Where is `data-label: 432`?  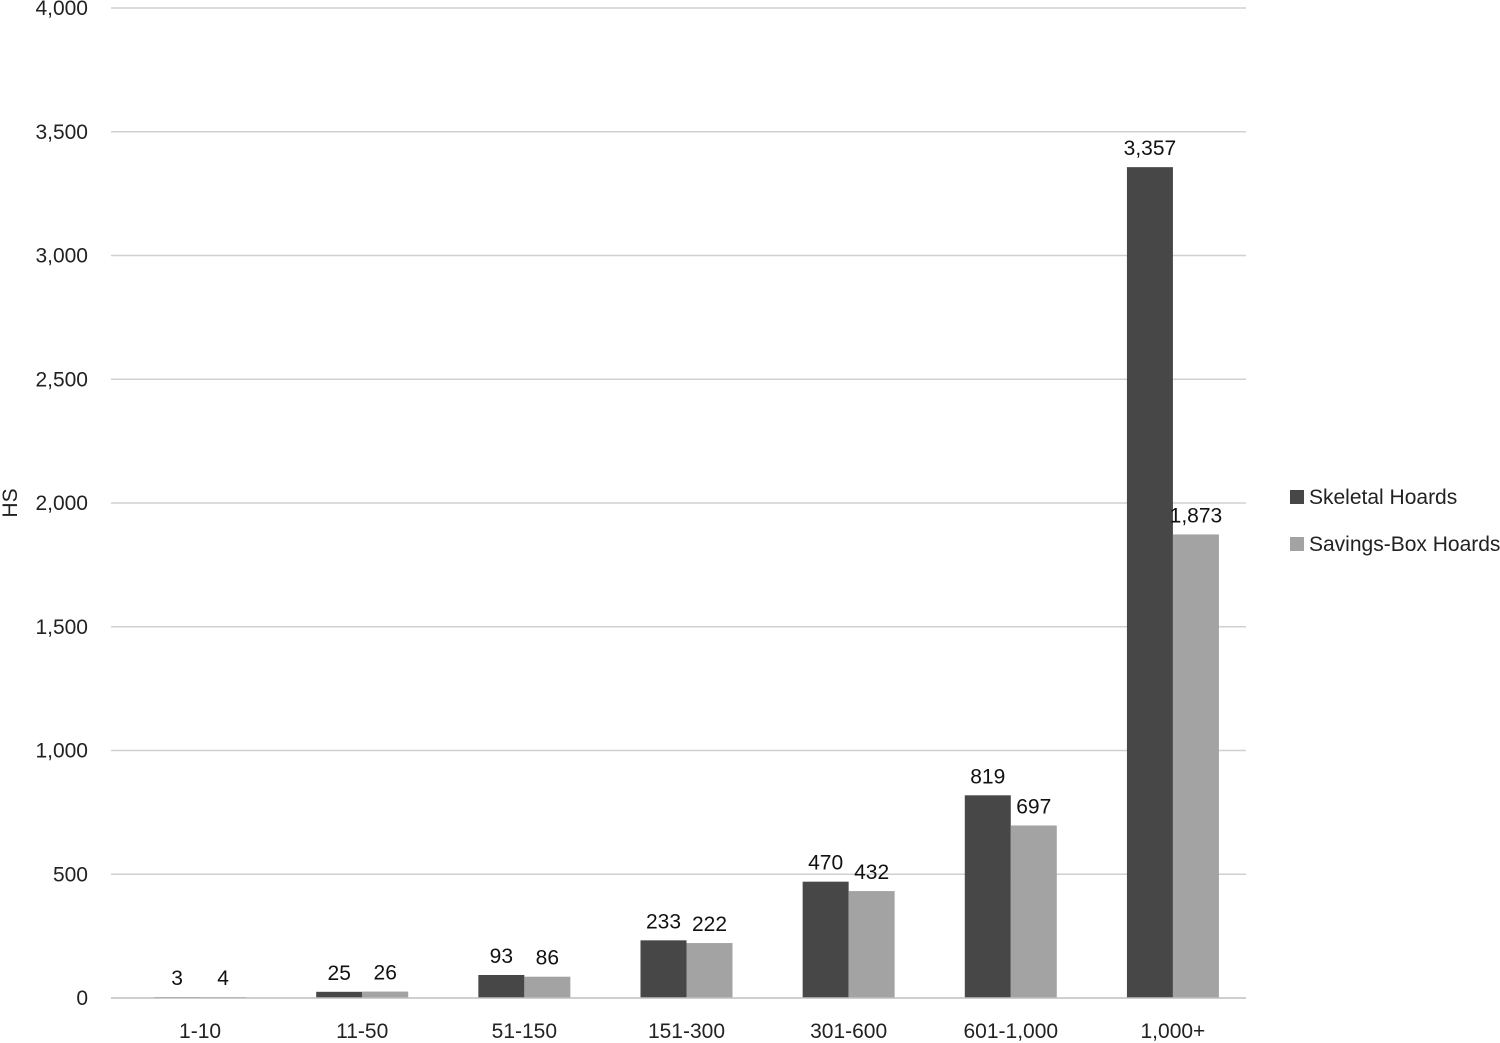
data-label: 432 is located at coordinates (871, 872).